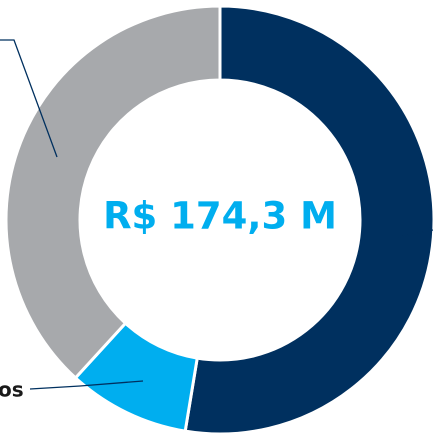  What do you see at coordinates (12, 390) in the screenshot?
I see `category-label: os` at bounding box center [12, 390].